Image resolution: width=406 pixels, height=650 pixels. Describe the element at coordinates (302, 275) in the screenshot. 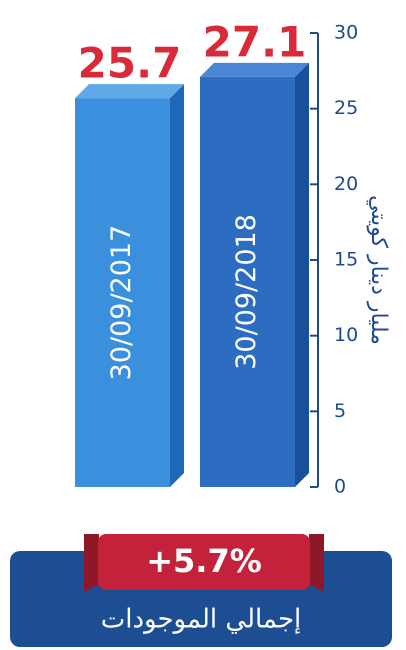

I see `bar-2018-side` at that location.